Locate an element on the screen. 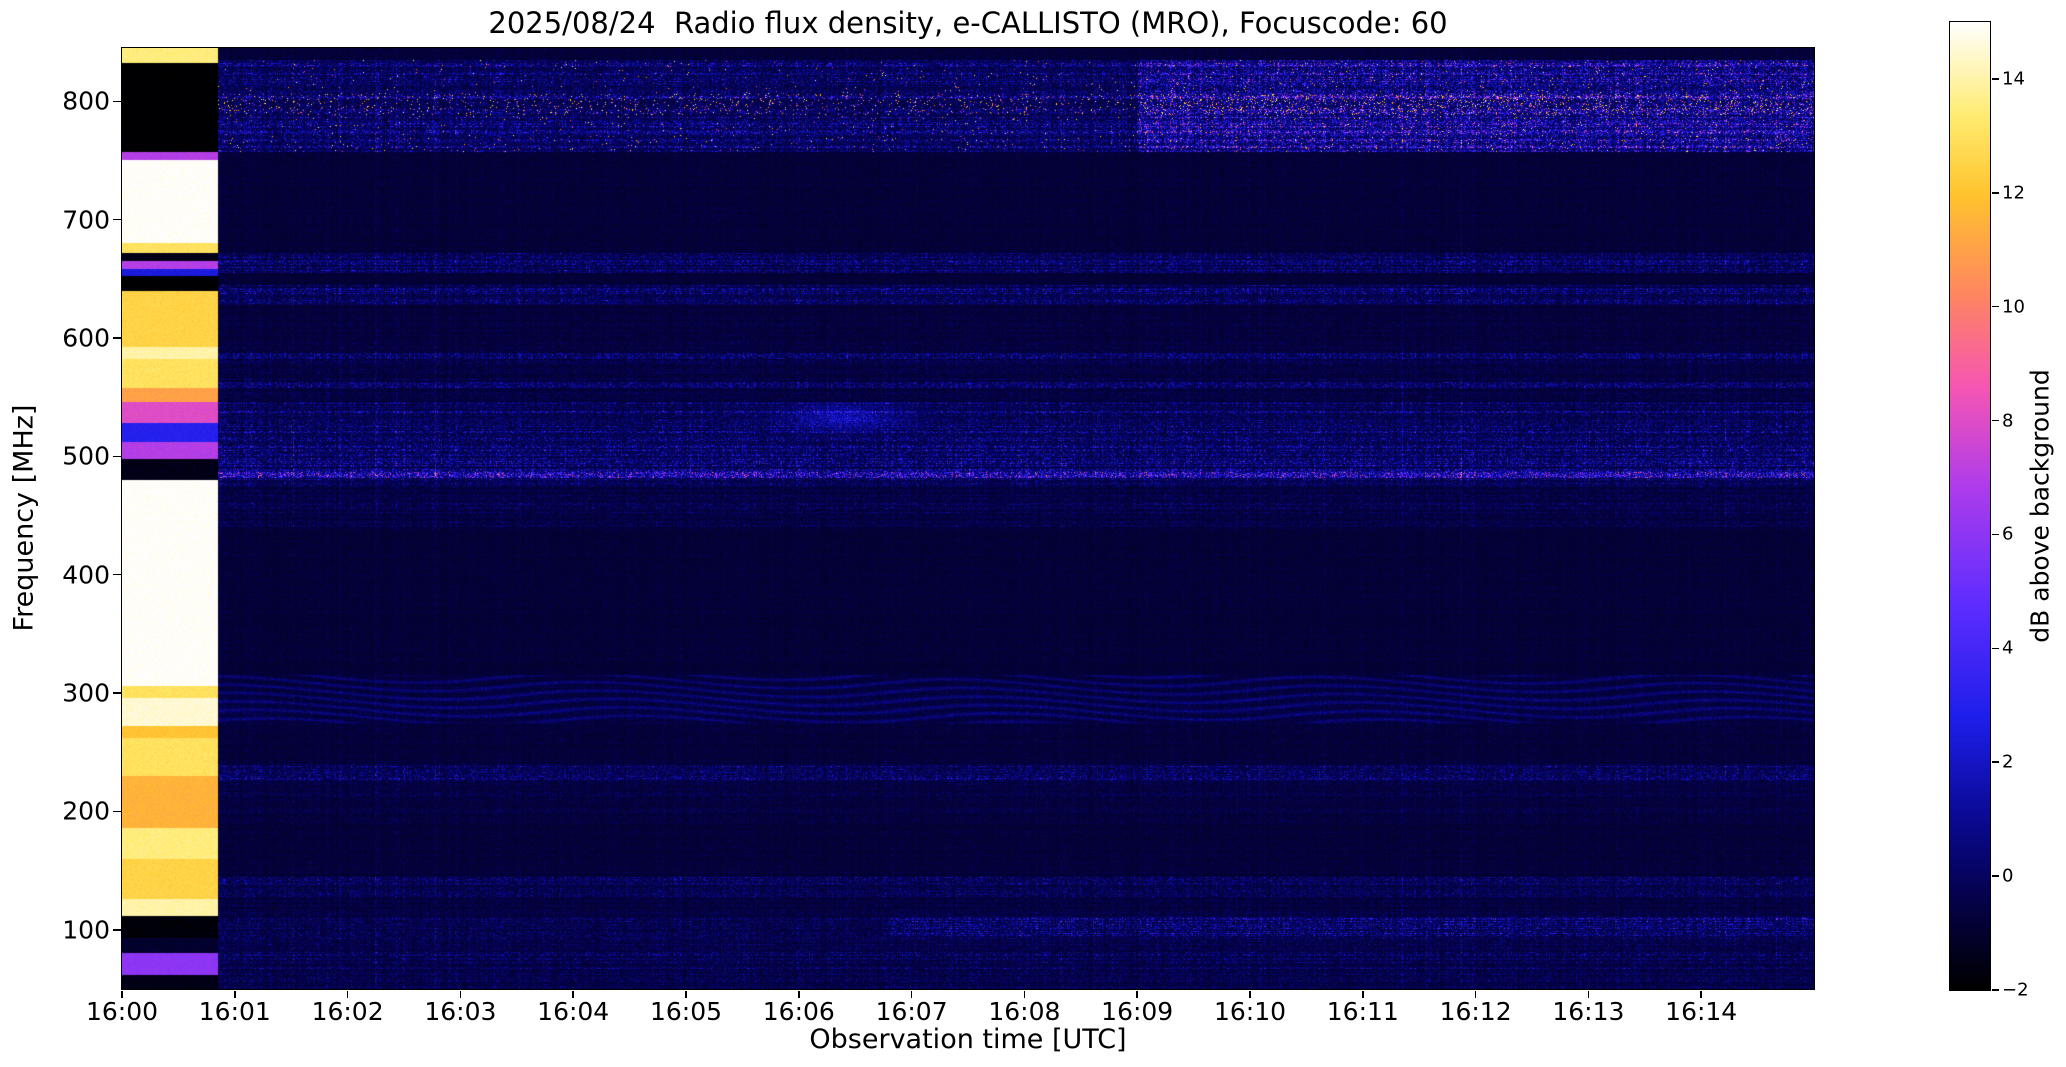 This screenshot has height=1067, width=2066. colorbar-canvas is located at coordinates (1969, 505).